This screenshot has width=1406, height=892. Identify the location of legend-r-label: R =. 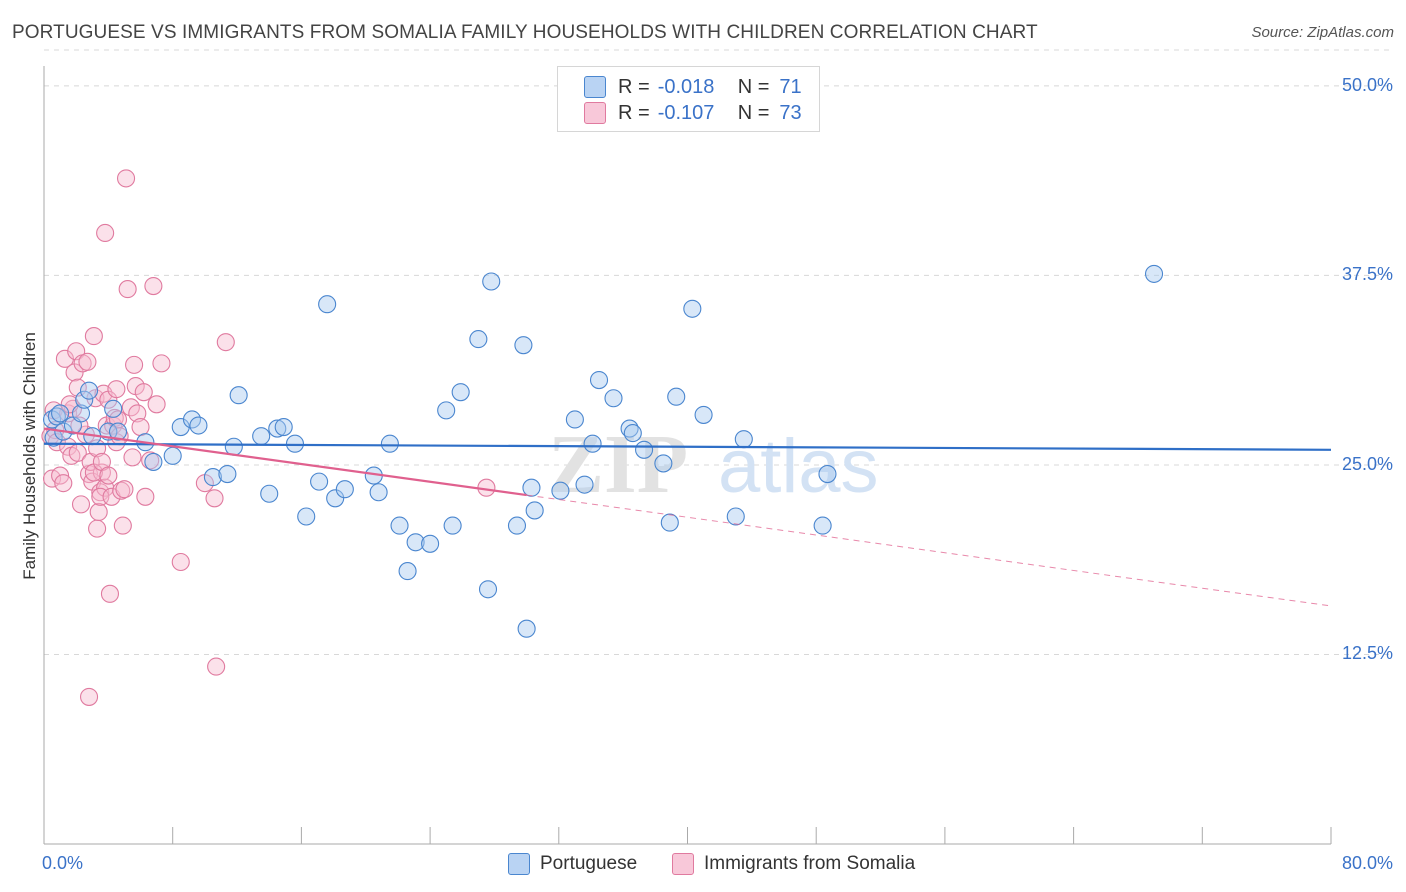
(634, 86).